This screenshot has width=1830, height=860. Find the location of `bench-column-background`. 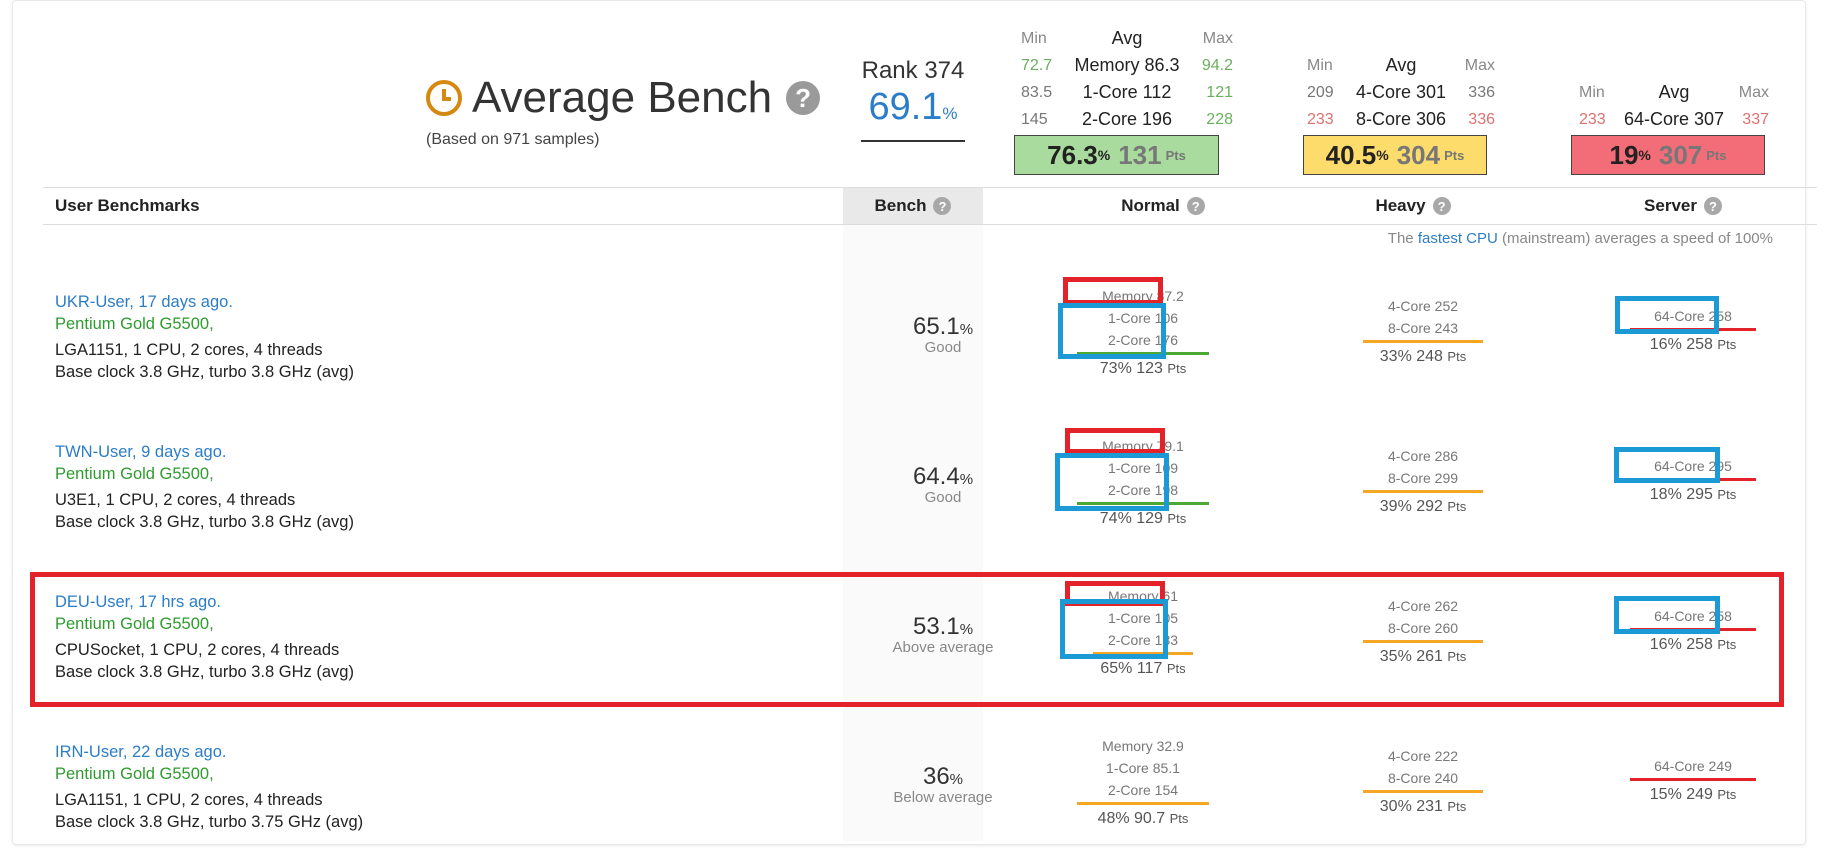

bench-column-background is located at coordinates (913, 533).